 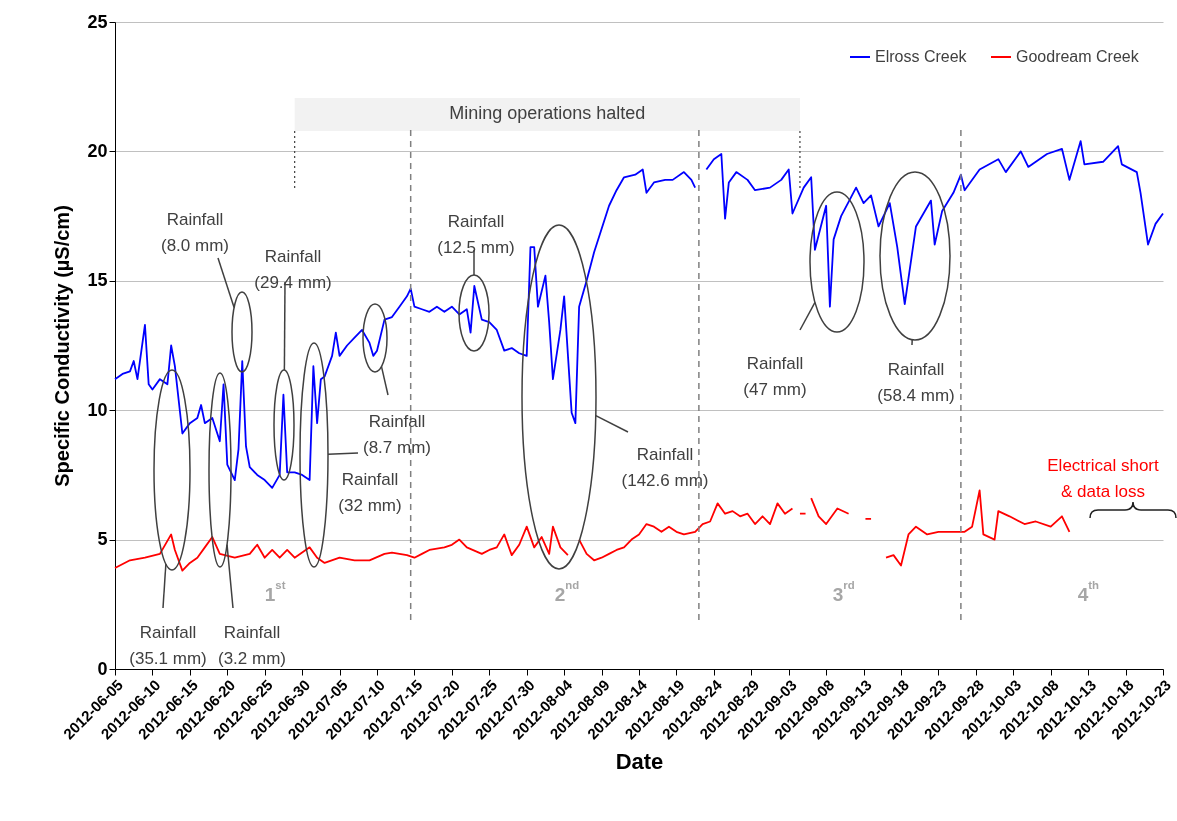 What do you see at coordinates (252, 645) in the screenshot?
I see `annotation: Rainfall (3.2 mm)` at bounding box center [252, 645].